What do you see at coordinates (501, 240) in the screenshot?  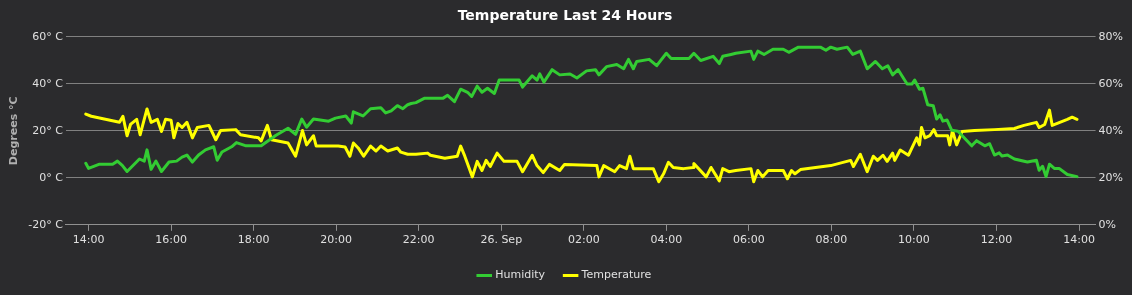 I see `x-tick-label: 26. Sep` at bounding box center [501, 240].